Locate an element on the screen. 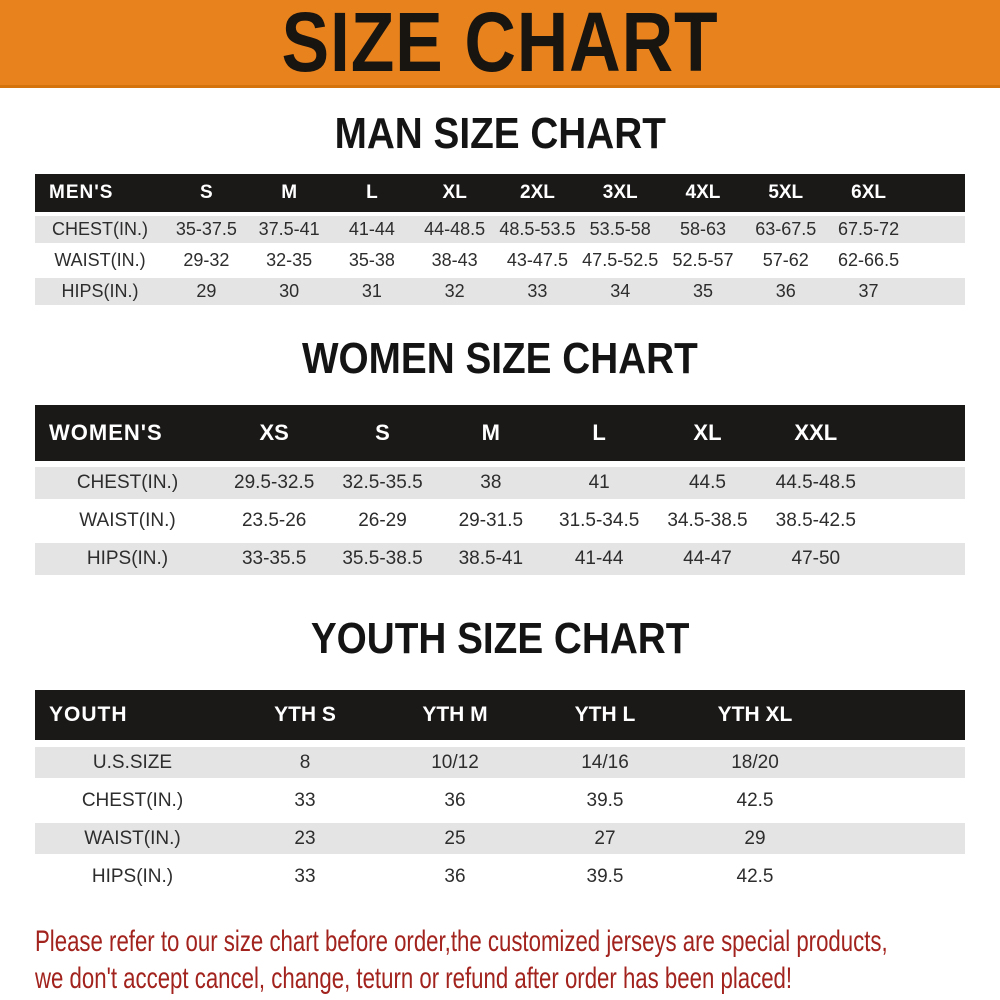 Image resolution: width=1000 pixels, height=1000 pixels. size-cell: 25 is located at coordinates (455, 838).